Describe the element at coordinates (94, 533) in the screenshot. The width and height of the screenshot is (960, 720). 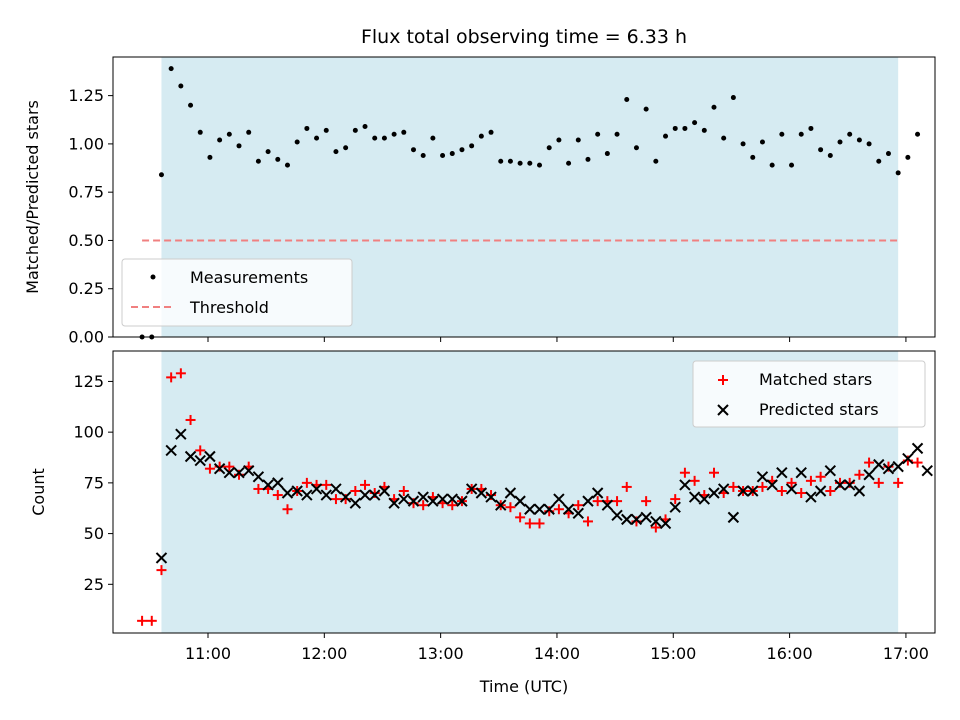
I see `y-tick-label: 50` at that location.